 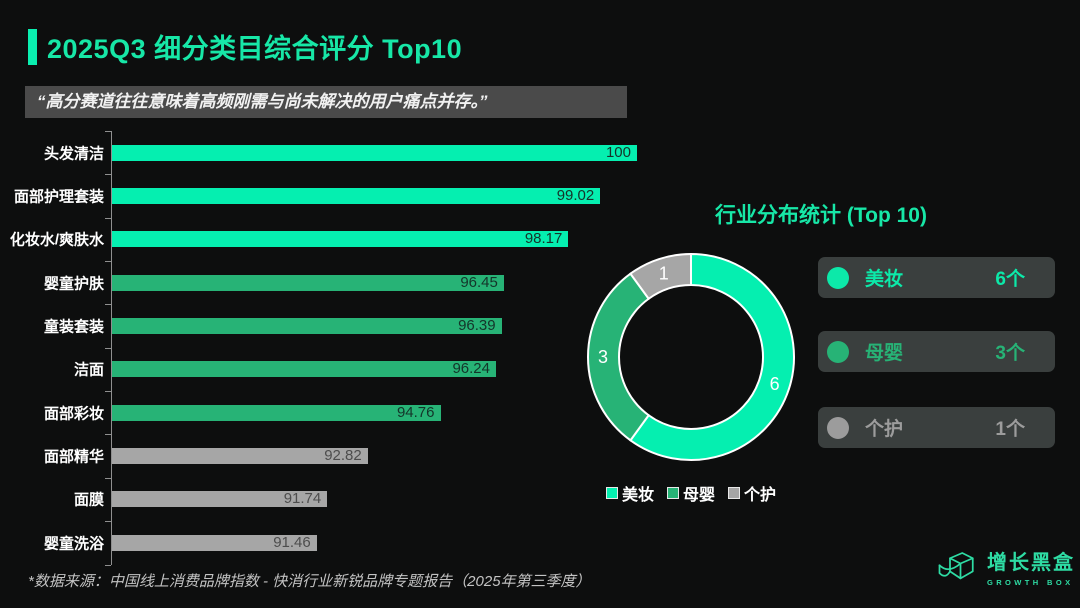 What do you see at coordinates (88, 500) in the screenshot?
I see `bar-category-label: 面膜` at bounding box center [88, 500].